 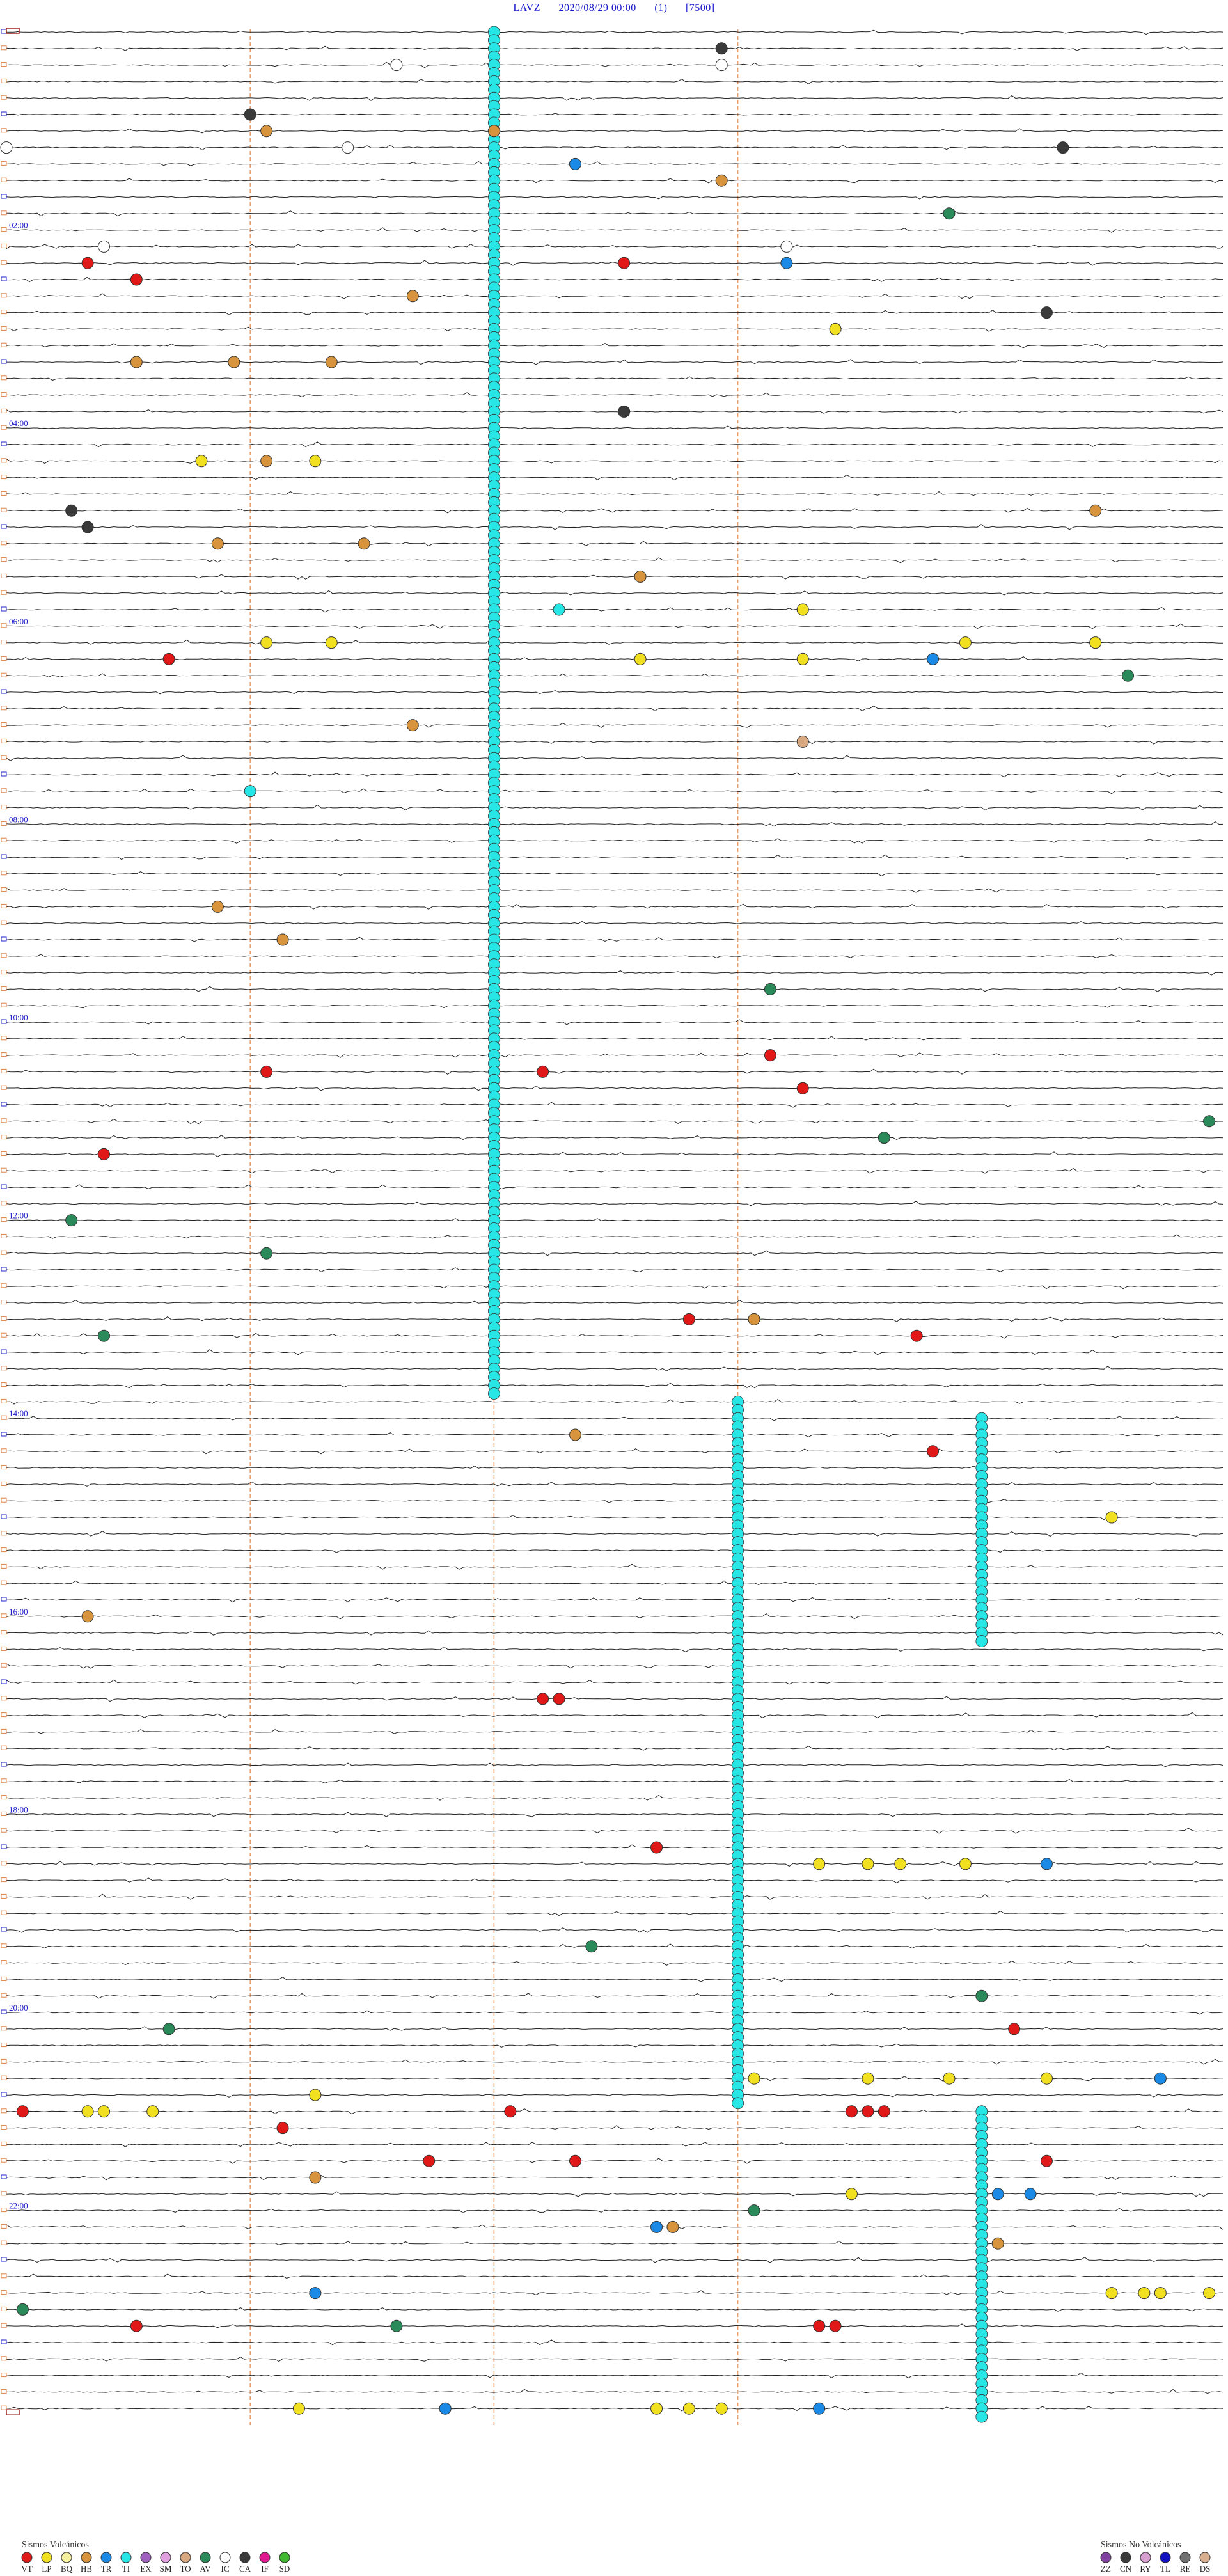 What do you see at coordinates (66, 2557) in the screenshot?
I see `legend-swatch-bq` at bounding box center [66, 2557].